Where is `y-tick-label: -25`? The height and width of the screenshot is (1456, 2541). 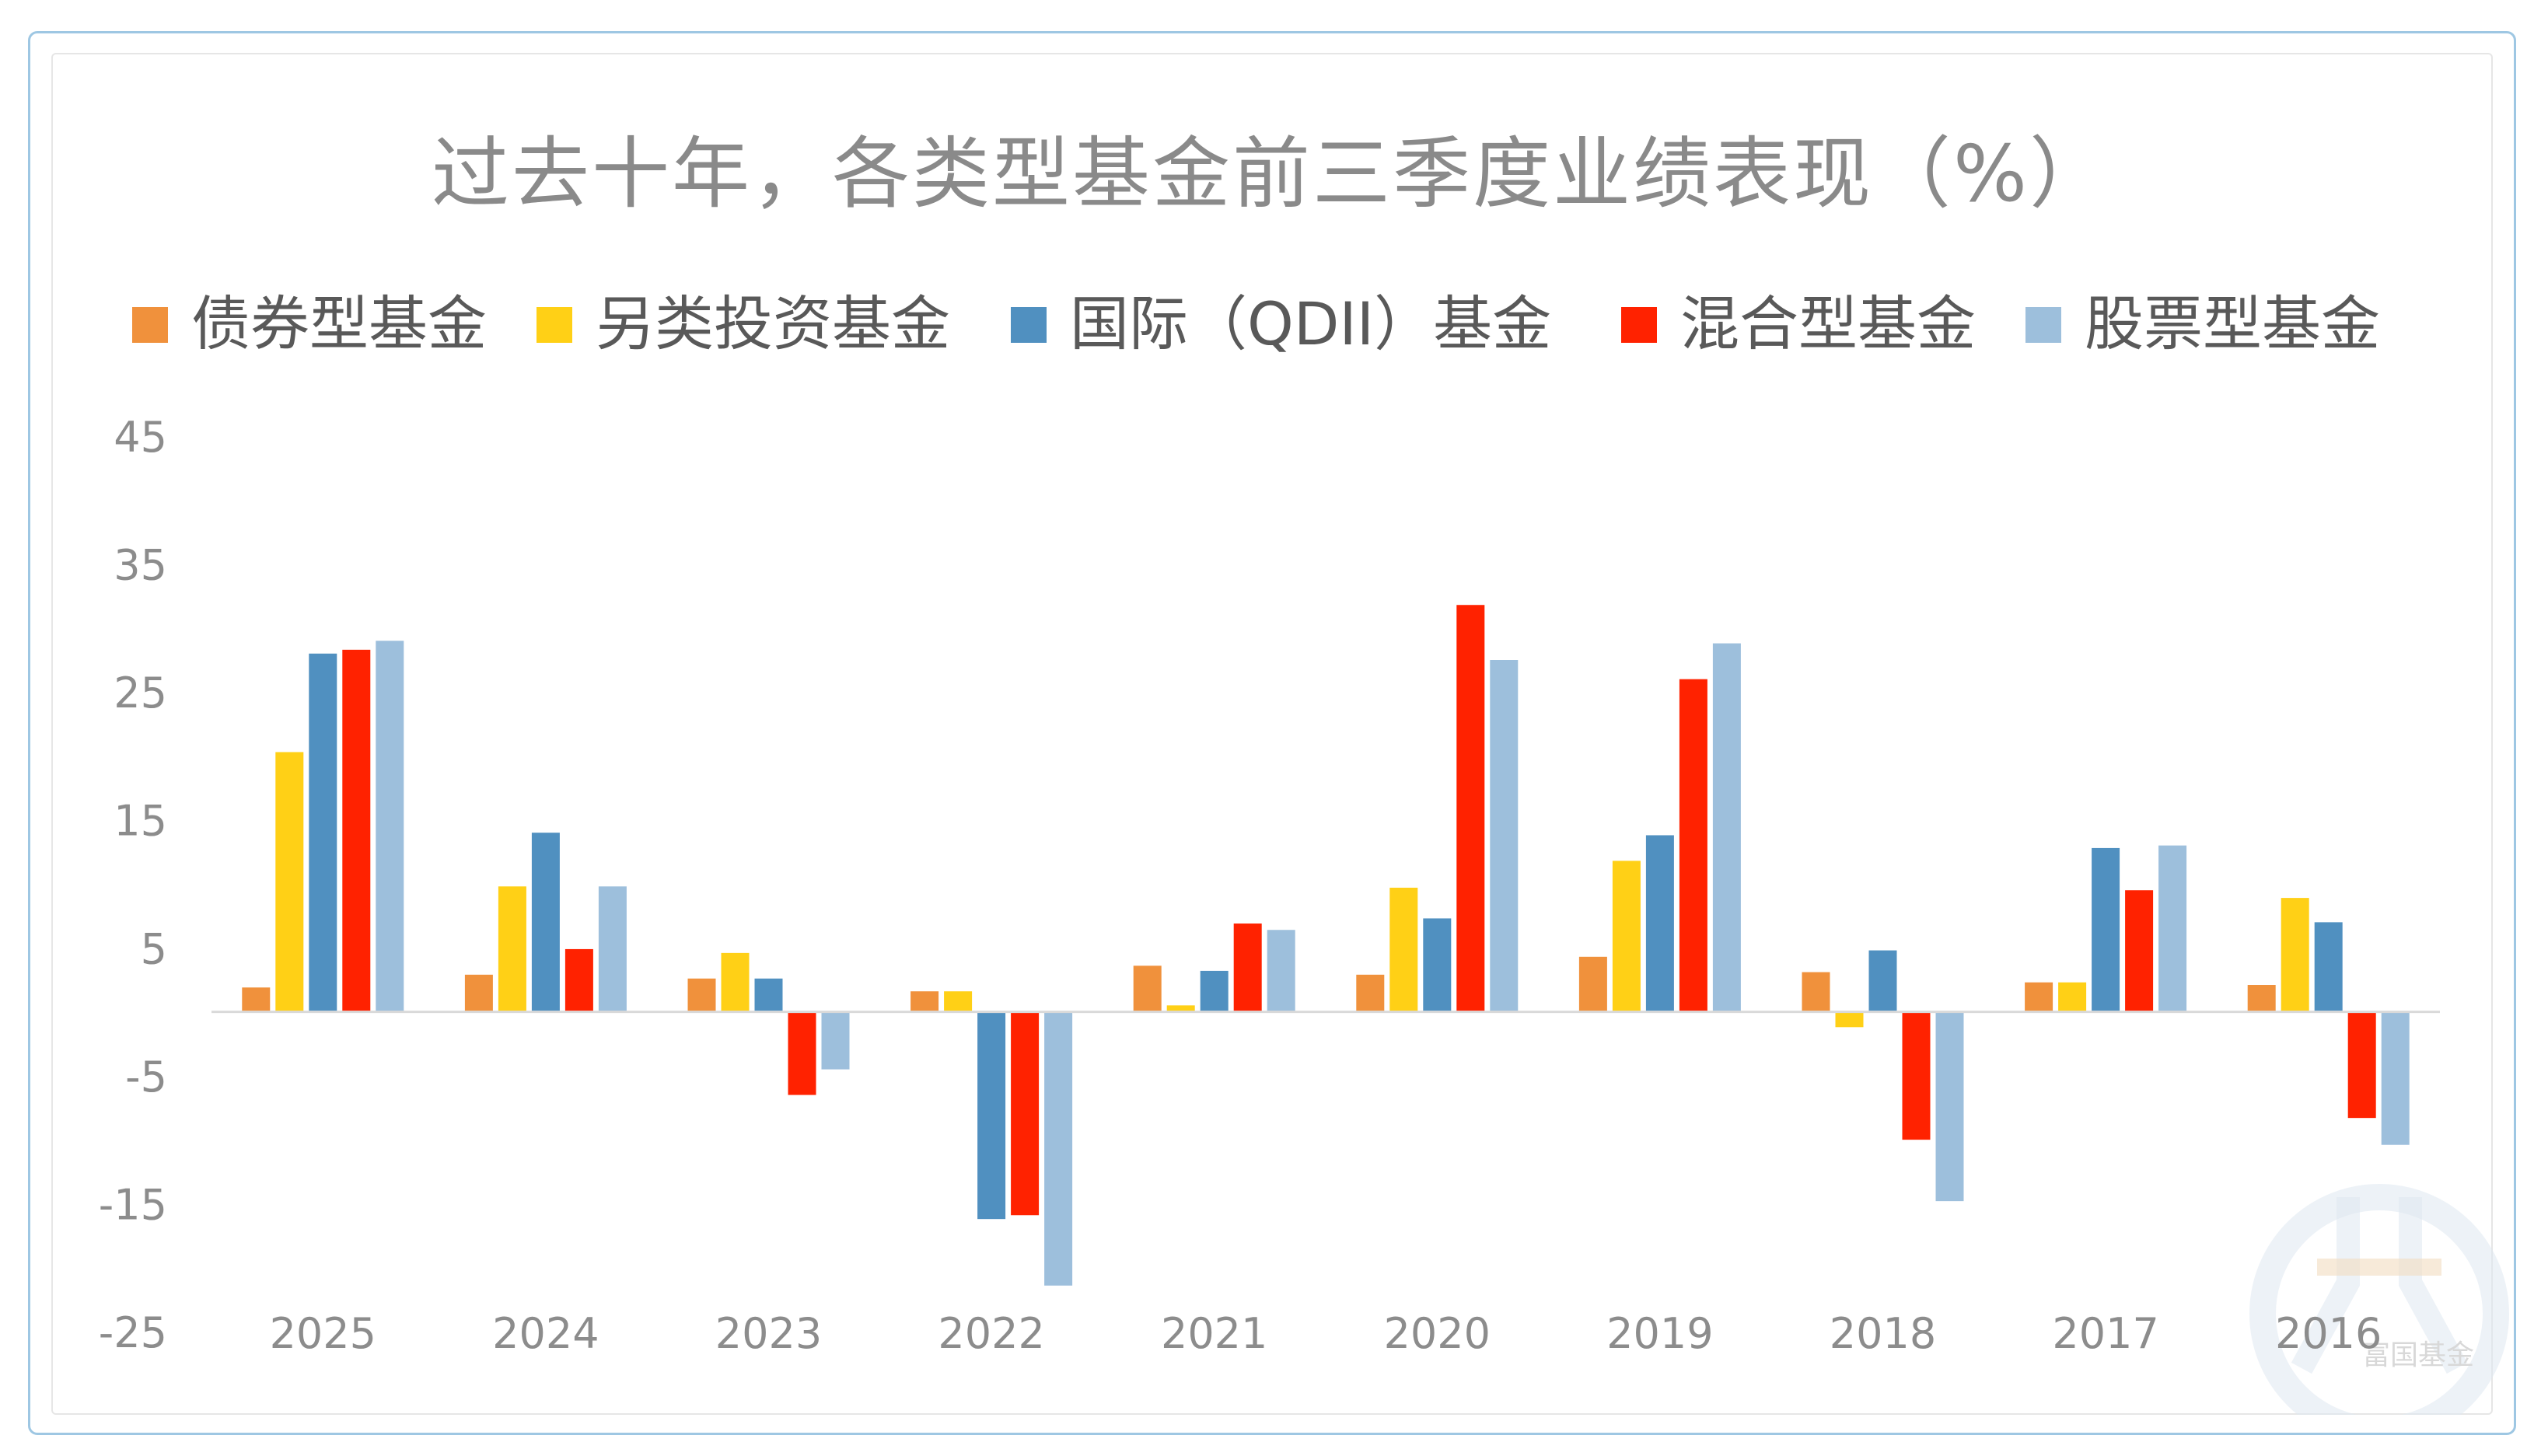 y-tick-label: -25 is located at coordinates (133, 1332).